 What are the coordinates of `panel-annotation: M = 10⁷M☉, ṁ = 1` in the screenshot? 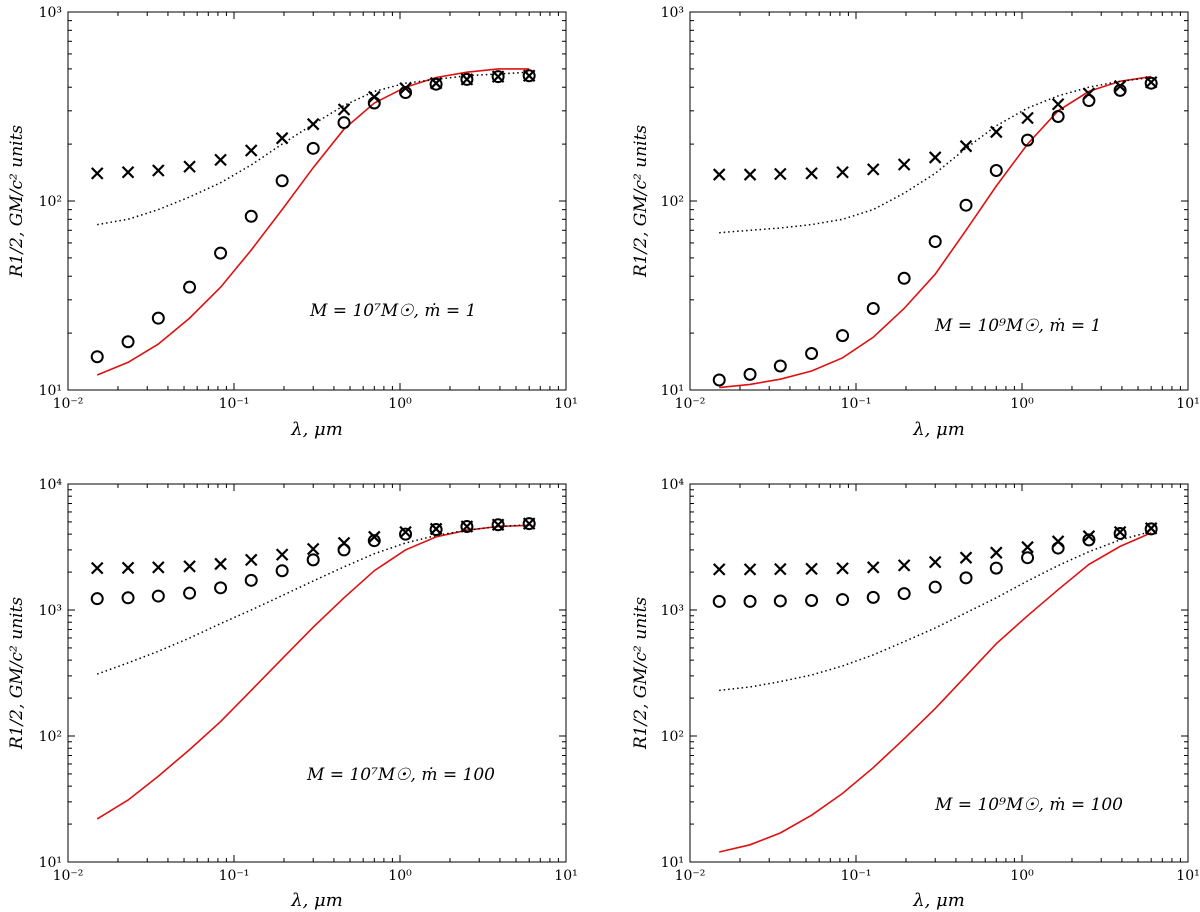 It's located at (392, 311).